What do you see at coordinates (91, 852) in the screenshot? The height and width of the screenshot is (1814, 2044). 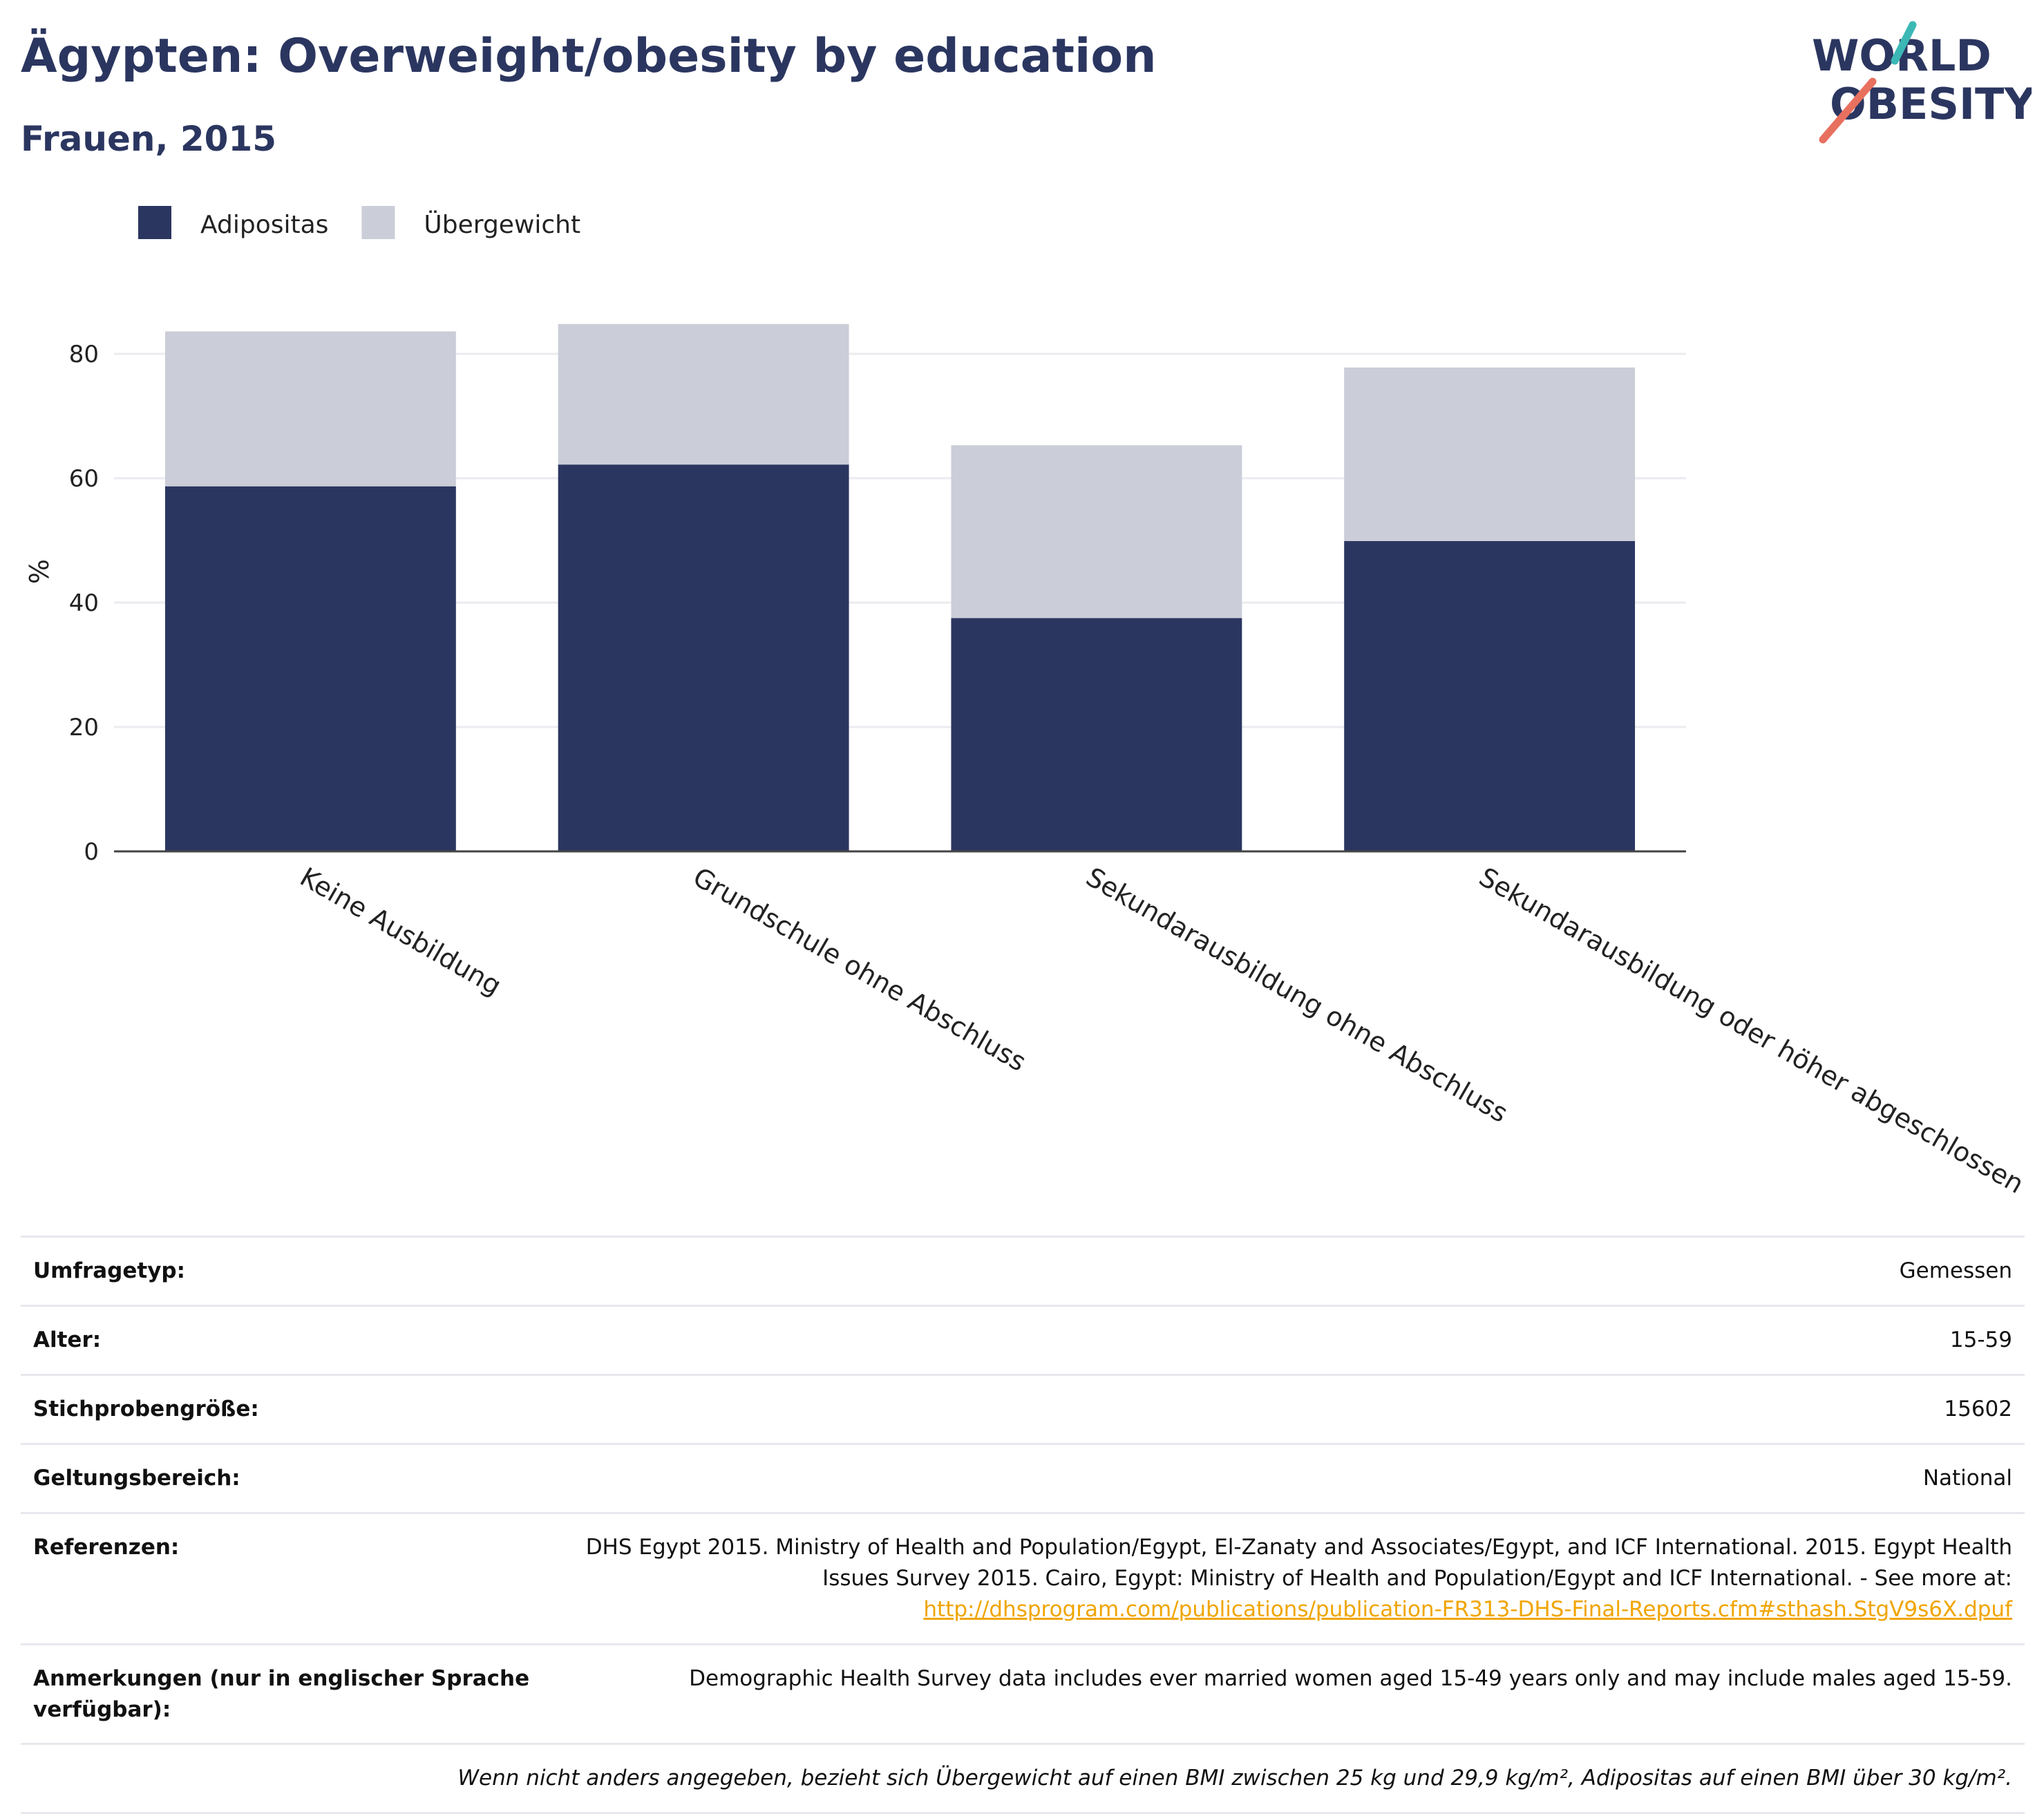 I see `y-tick-label: 0` at bounding box center [91, 852].